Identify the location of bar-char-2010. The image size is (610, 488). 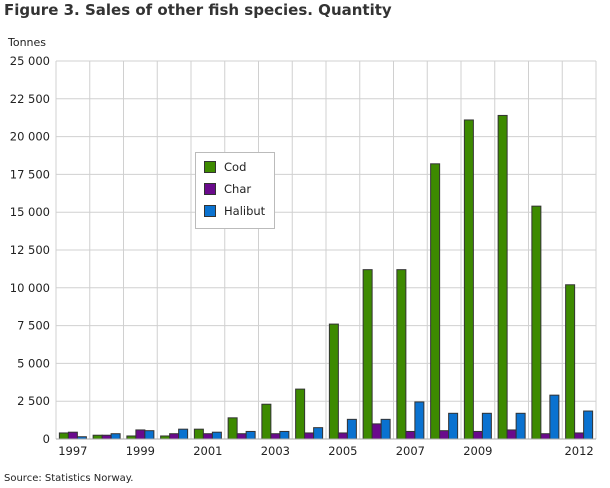
(511, 434).